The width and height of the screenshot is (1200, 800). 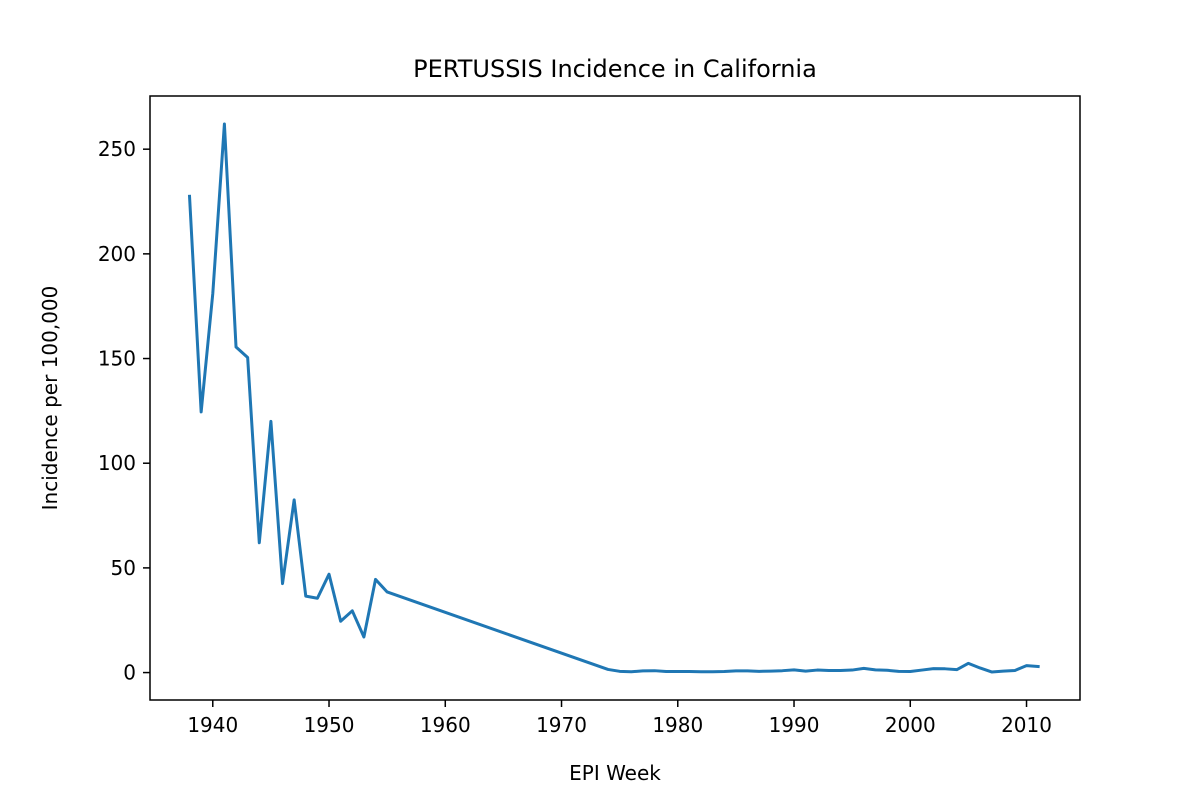 What do you see at coordinates (615, 69) in the screenshot?
I see `chart-title: PERTUSSIS Incidence in California` at bounding box center [615, 69].